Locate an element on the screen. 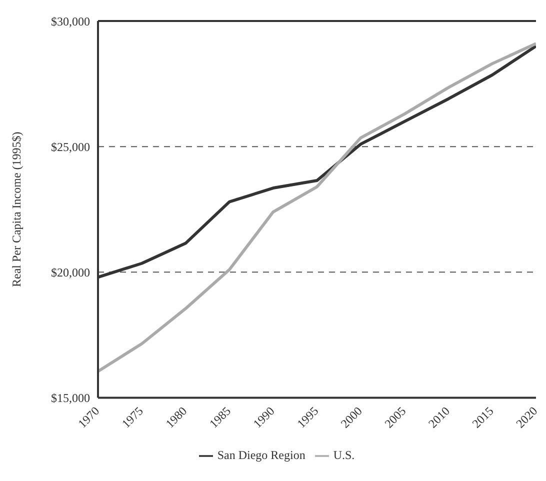 This screenshot has width=546, height=481. y-tick-label: $20,000 is located at coordinates (70, 272).